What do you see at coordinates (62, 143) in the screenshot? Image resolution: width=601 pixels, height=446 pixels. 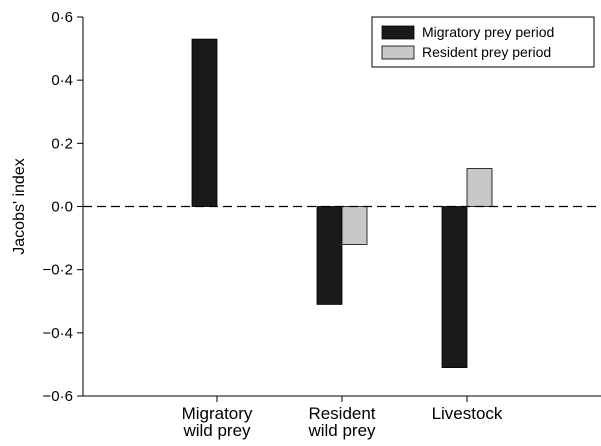 I see `y-tick-label: 0·2` at bounding box center [62, 143].